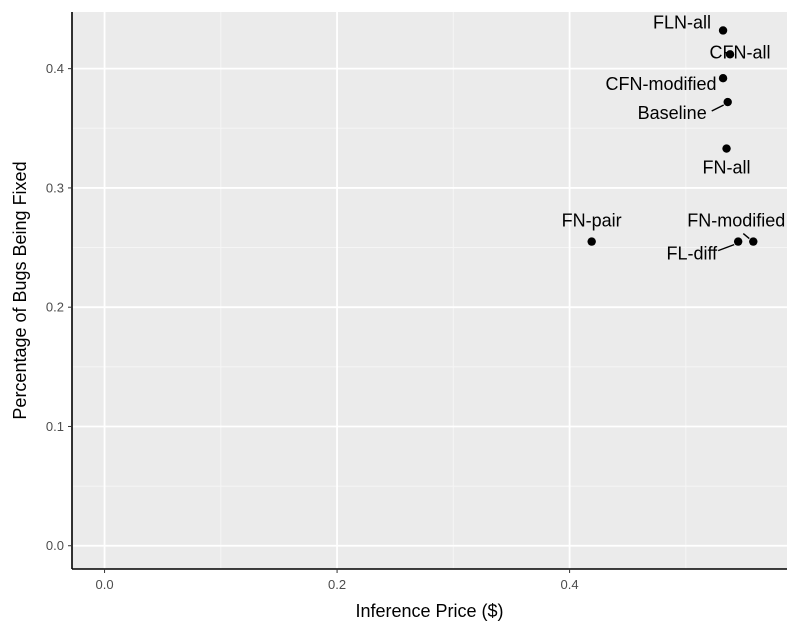 The image size is (787, 623). Describe the element at coordinates (727, 168) in the screenshot. I see `point-label: FN-all` at that location.